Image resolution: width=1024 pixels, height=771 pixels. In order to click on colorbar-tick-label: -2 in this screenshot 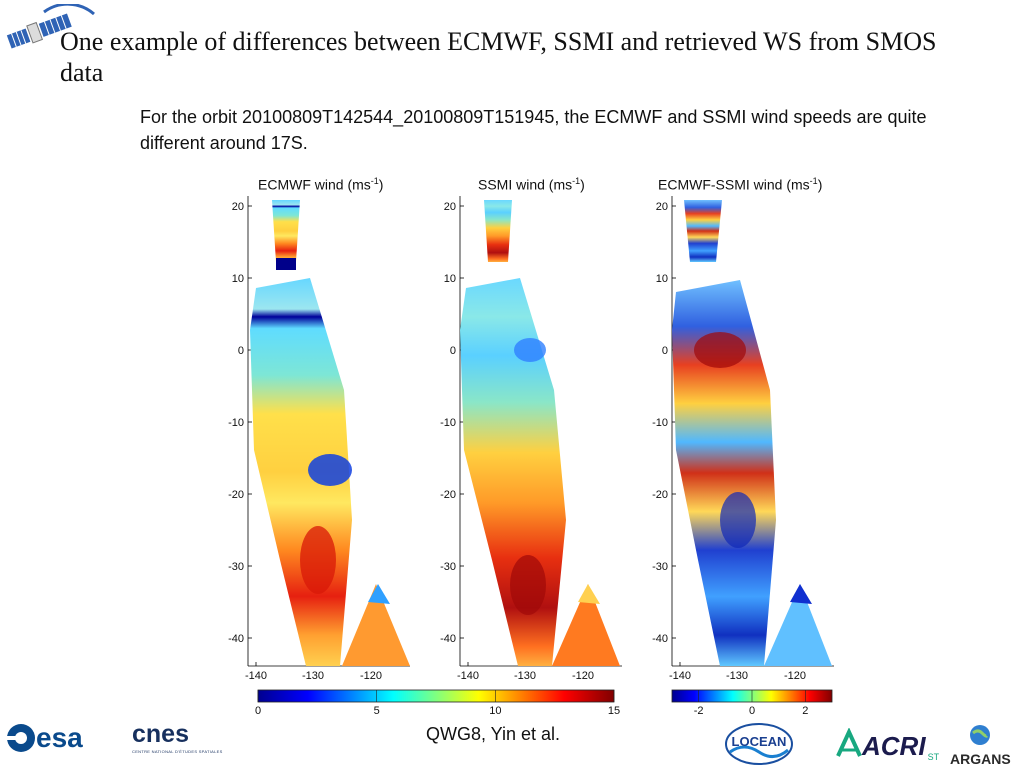, I will do `click(699, 711)`.